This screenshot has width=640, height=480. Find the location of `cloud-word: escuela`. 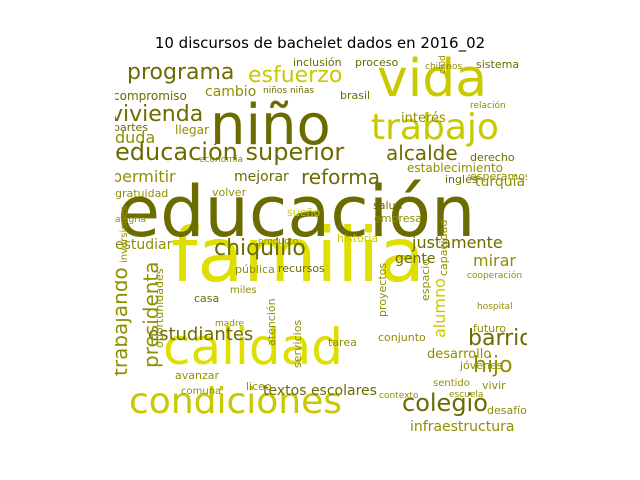

cloud-word: escuela is located at coordinates (466, 395).